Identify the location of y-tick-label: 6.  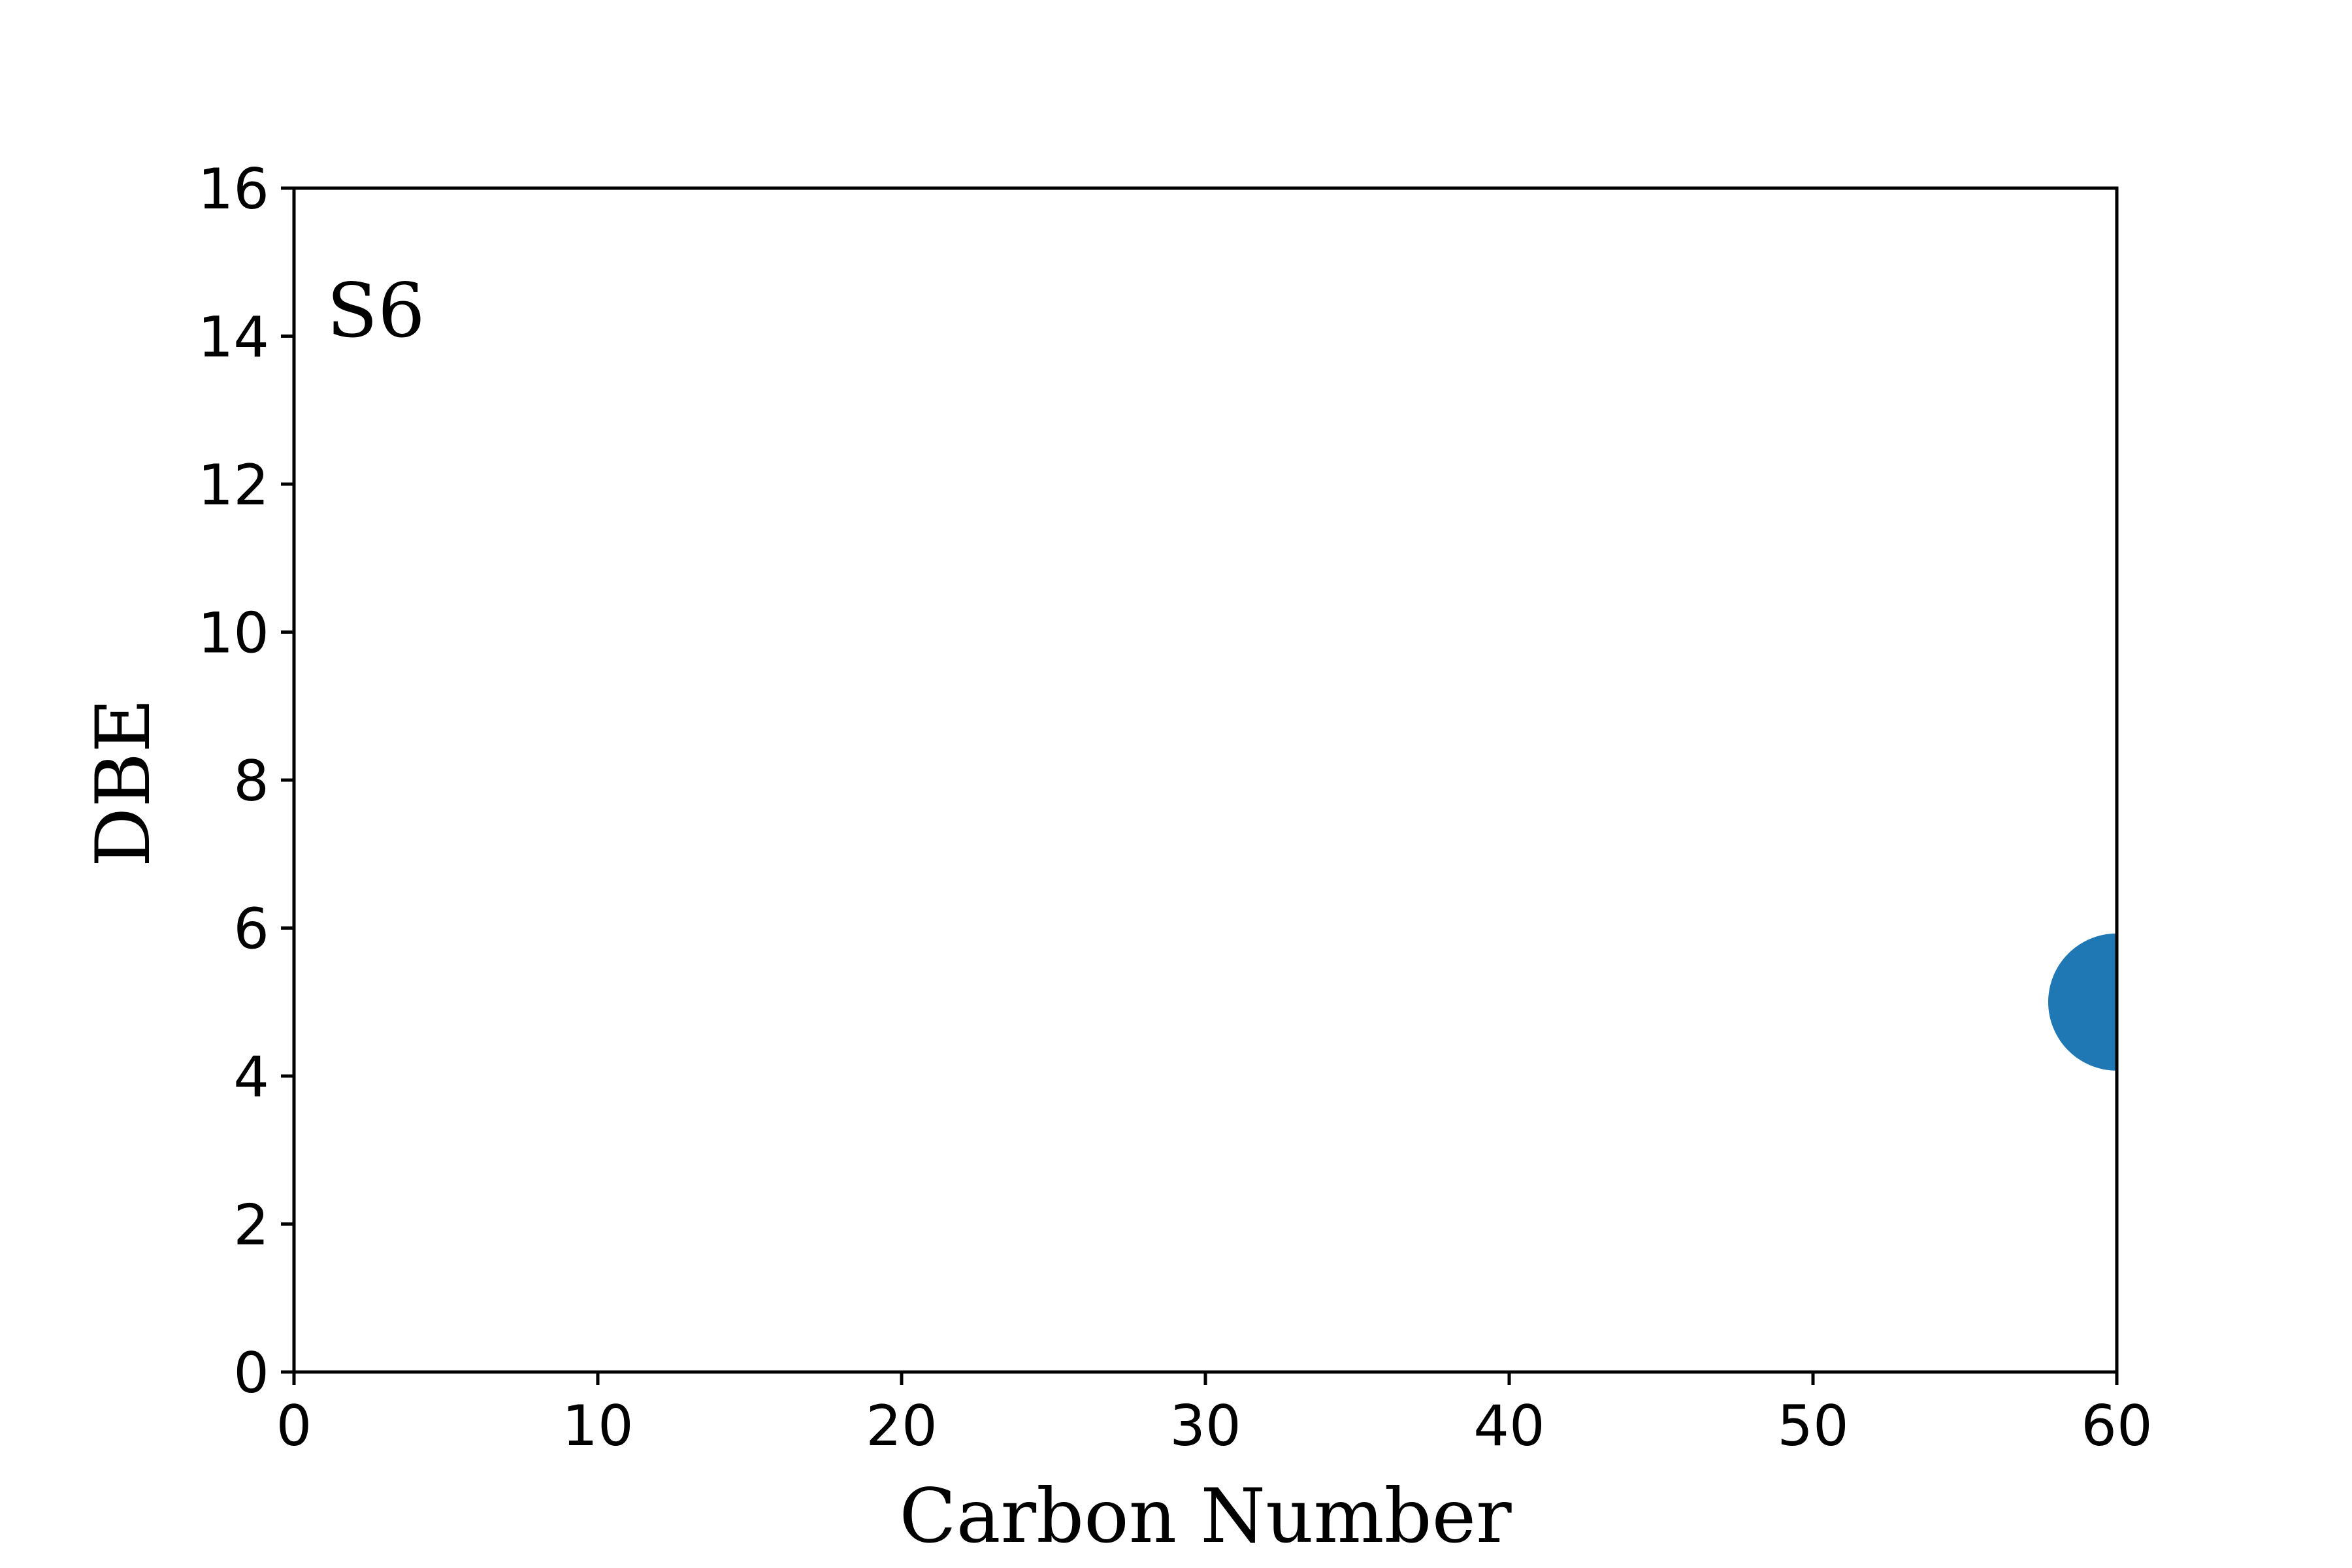
(251, 929).